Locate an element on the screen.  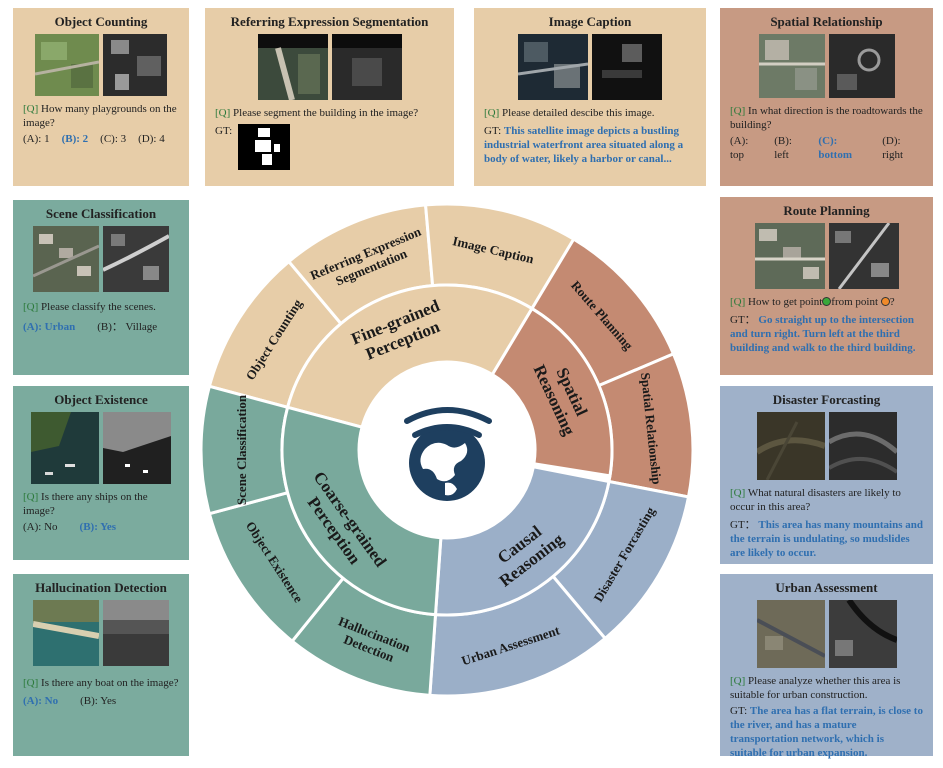
segmentation-mask is located at coordinates (264, 147).